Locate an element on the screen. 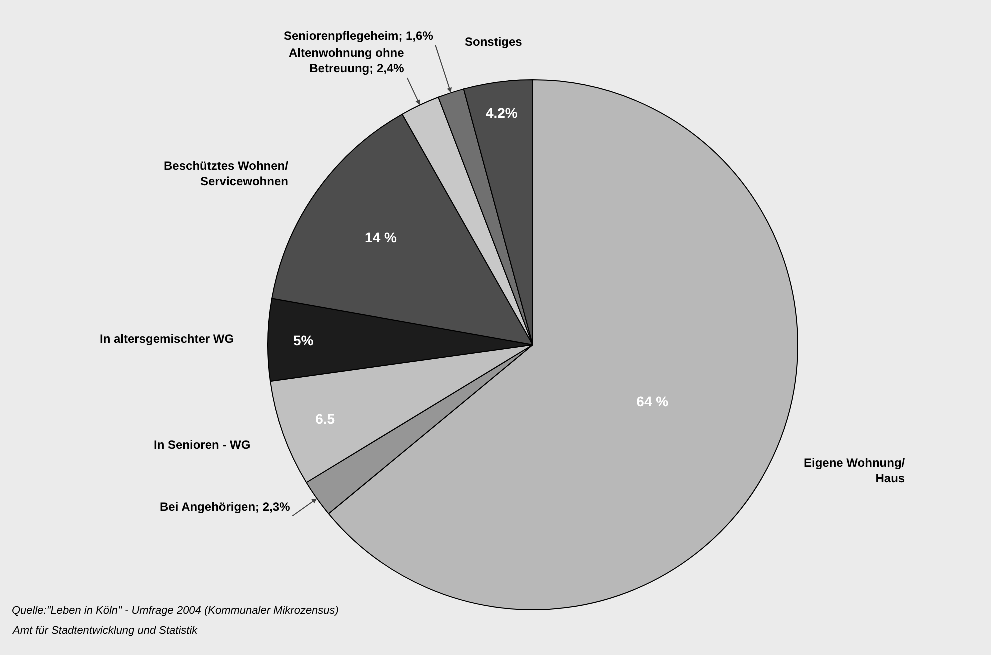 This screenshot has height=655, width=991. slice-label: In altersgemischter WG is located at coordinates (167, 339).